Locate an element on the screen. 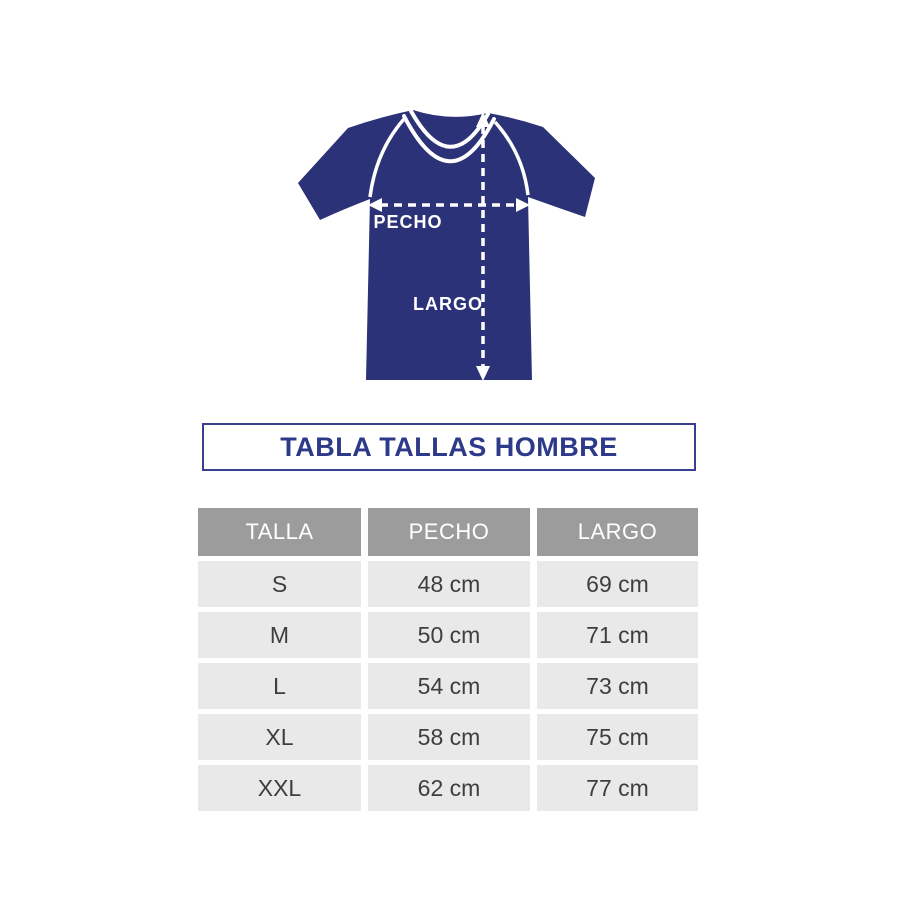  cell-pecho: 58 cm is located at coordinates (449, 737).